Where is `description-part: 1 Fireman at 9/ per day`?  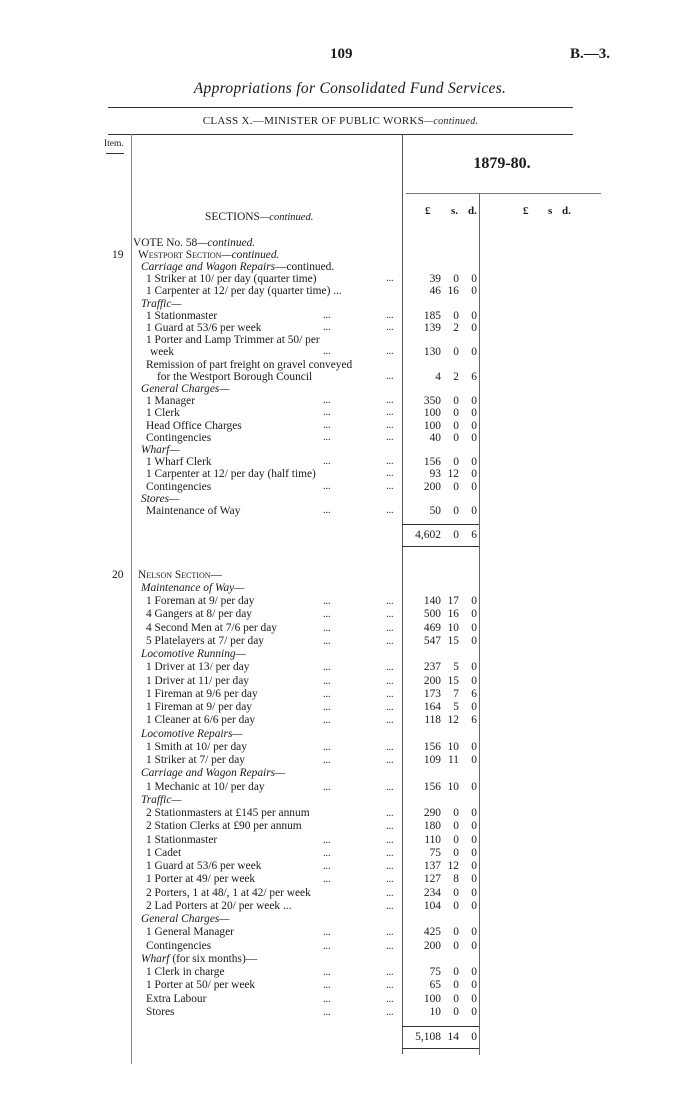 description-part: 1 Fireman at 9/ per day is located at coordinates (199, 707).